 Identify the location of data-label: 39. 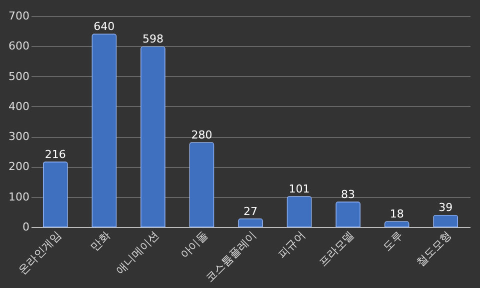
(445, 207).